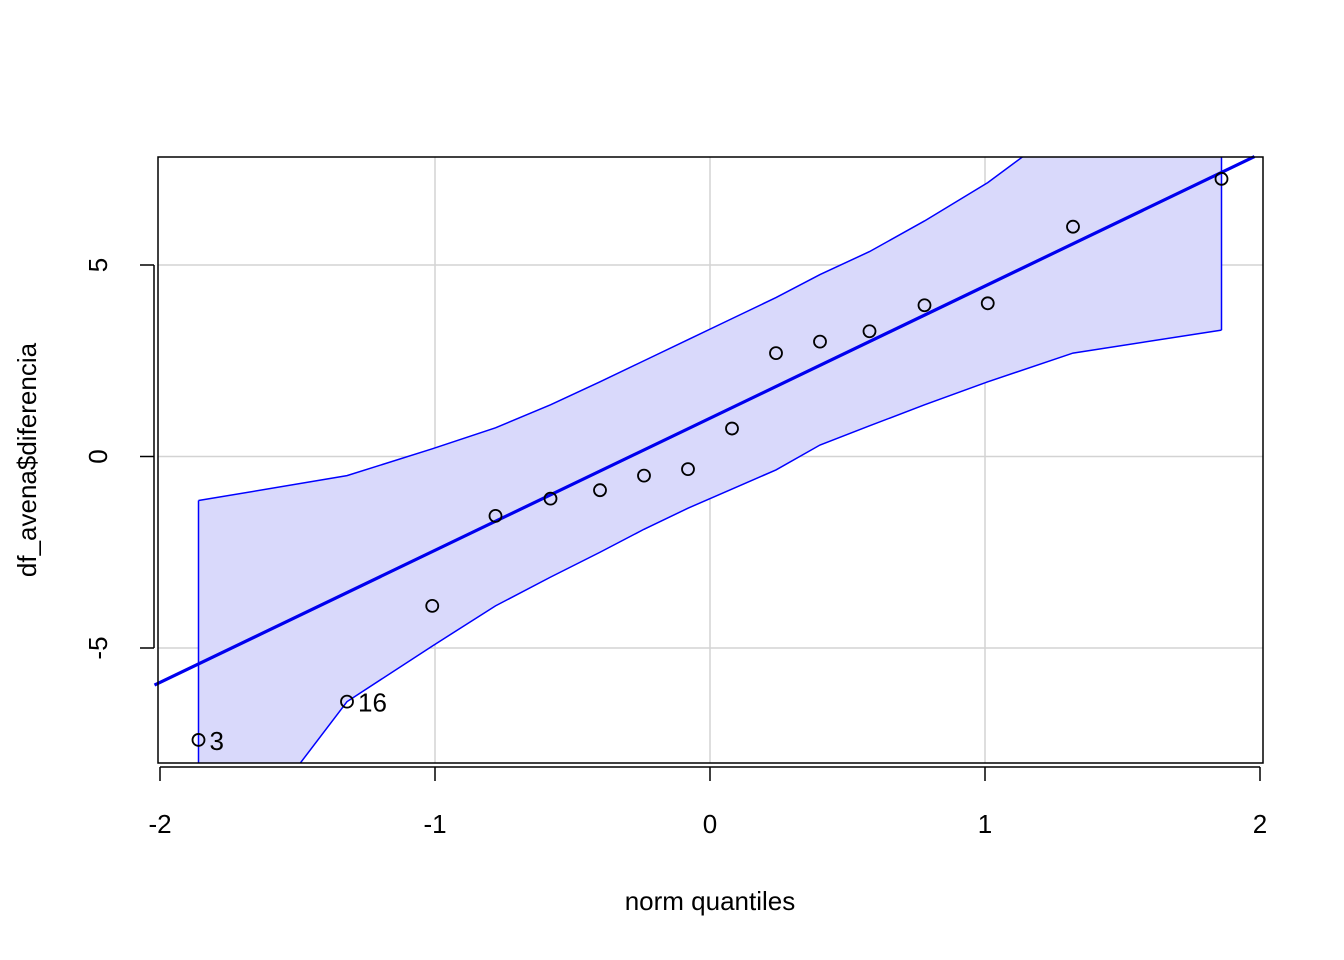 The height and width of the screenshot is (960, 1344). I want to click on y-axis: -5 0 5, so click(119, 459).